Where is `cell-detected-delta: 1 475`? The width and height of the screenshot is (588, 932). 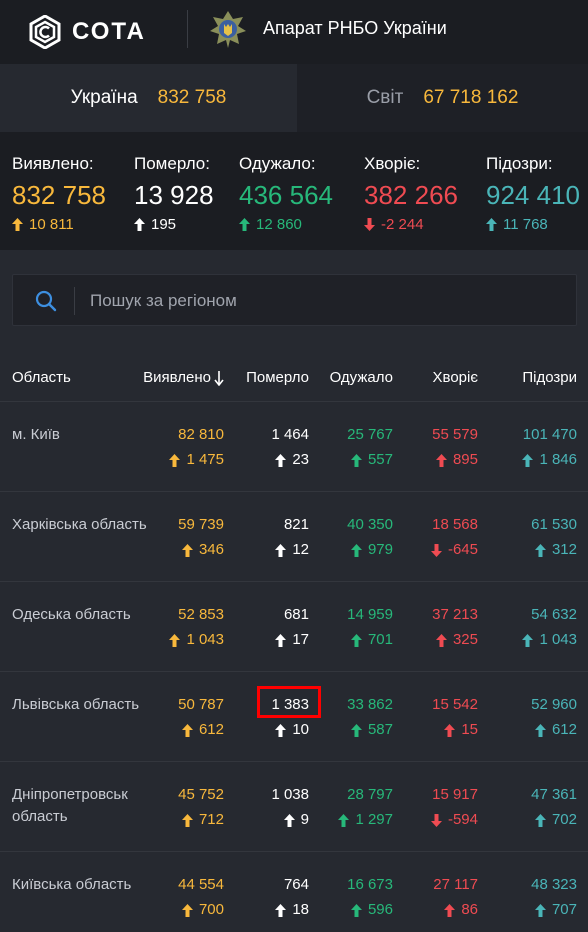 cell-detected-delta: 1 475 is located at coordinates (196, 460).